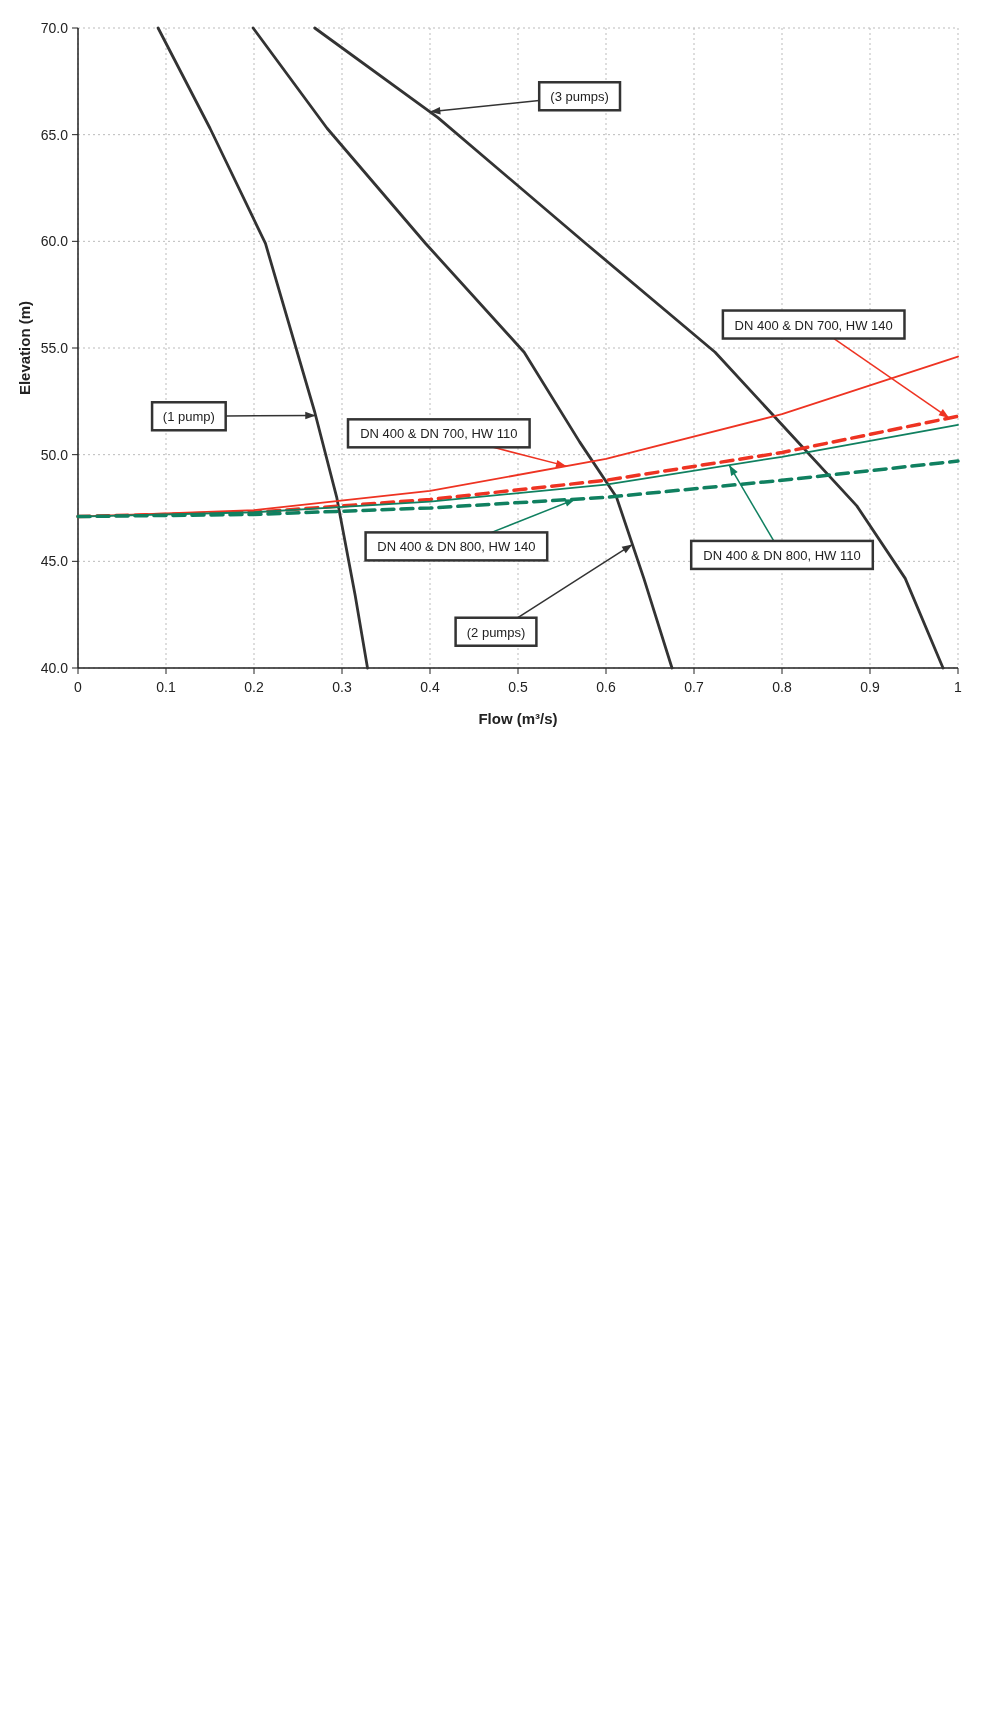 The height and width of the screenshot is (1719, 985). Describe the element at coordinates (24, 348) in the screenshot. I see `y-axis-title: Elevation (m)` at that location.